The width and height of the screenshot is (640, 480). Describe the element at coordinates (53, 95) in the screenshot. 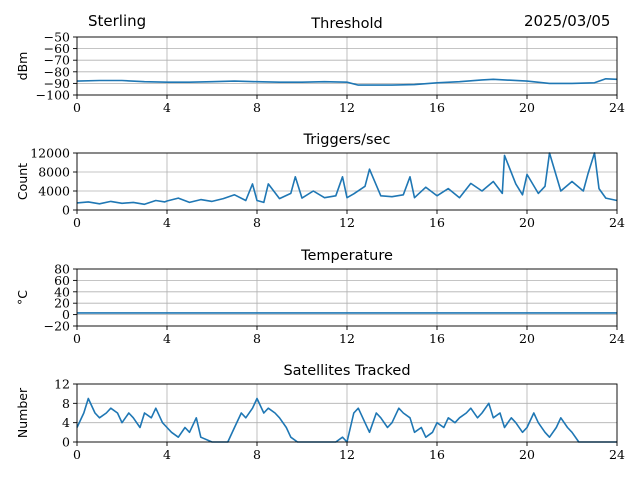

I see `panel-1-y-tick-label: −100` at that location.